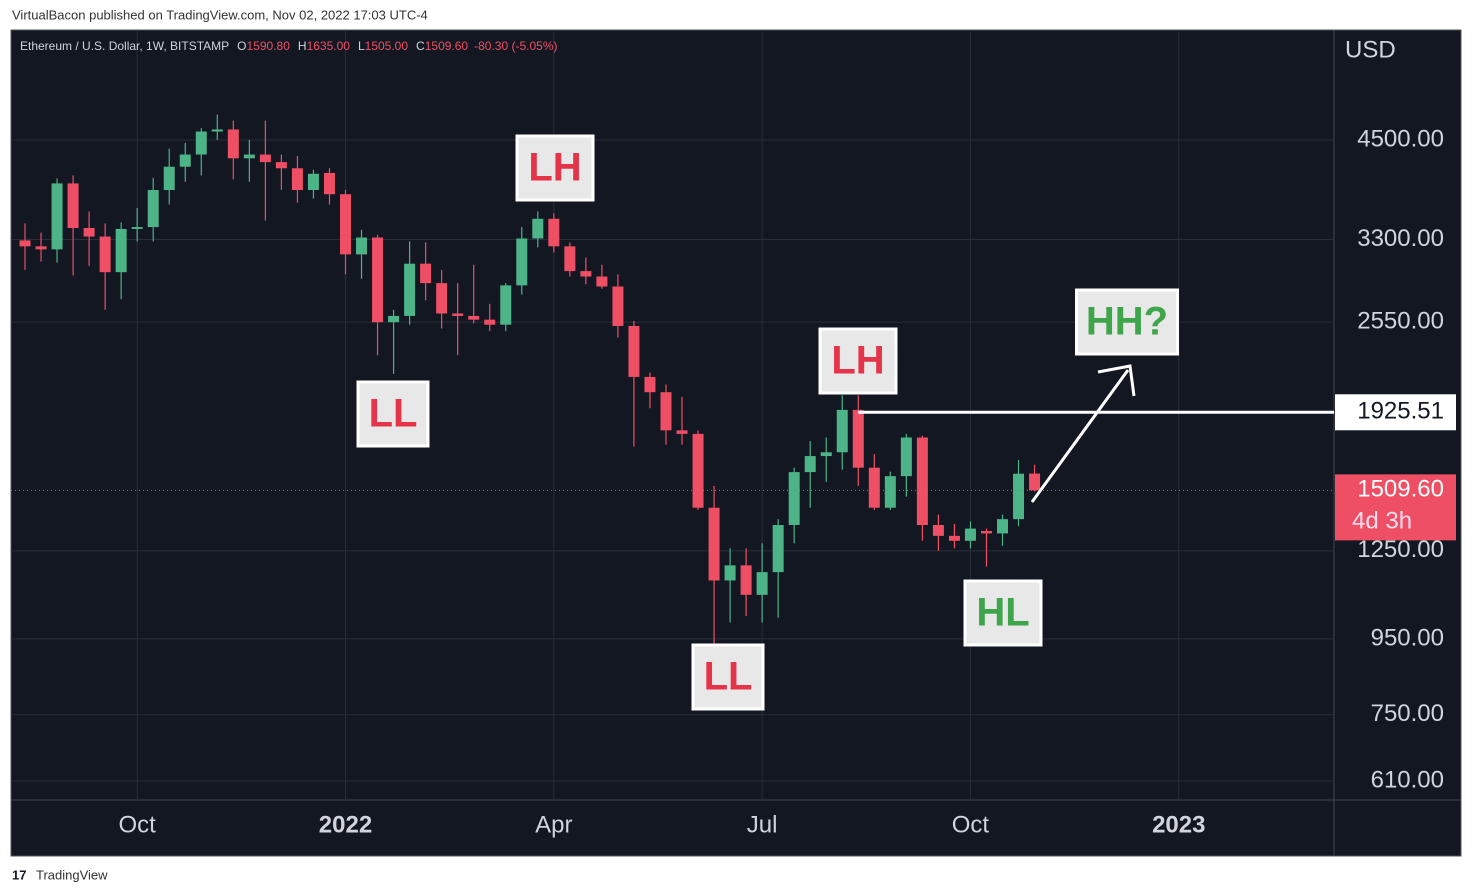 This screenshot has width=1472, height=895. Describe the element at coordinates (1382, 521) in the screenshot. I see `countdown: 4d 3h` at that location.